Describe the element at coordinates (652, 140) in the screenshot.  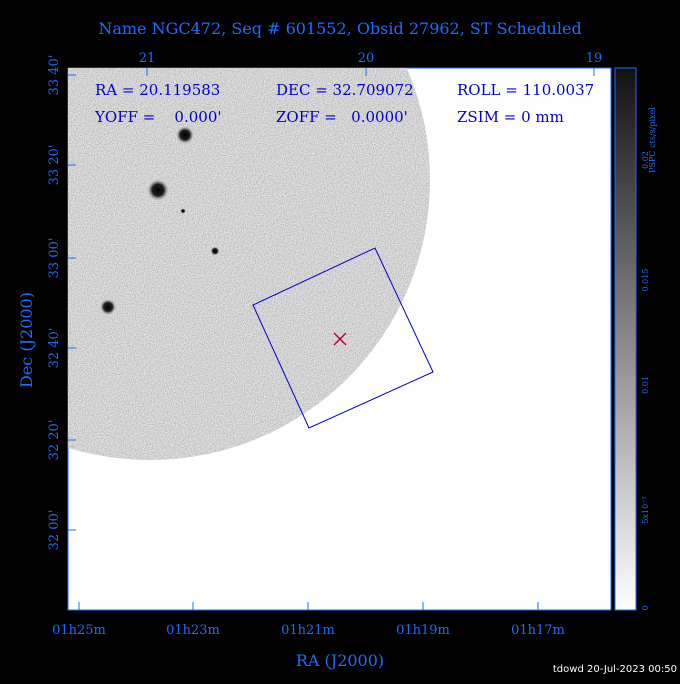
I see `colorbar-title: PSPC cts/s/pixel` at that location.